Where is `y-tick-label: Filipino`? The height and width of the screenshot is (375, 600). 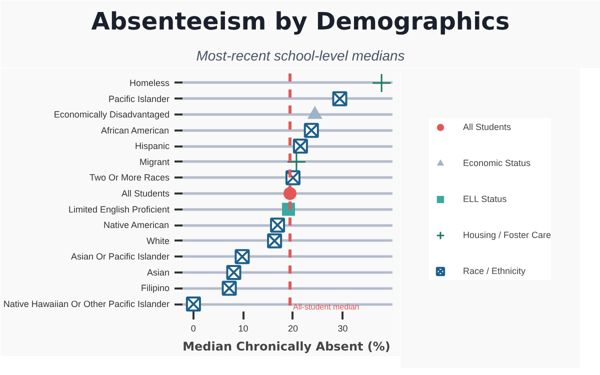
y-tick-label: Filipino is located at coordinates (155, 288).